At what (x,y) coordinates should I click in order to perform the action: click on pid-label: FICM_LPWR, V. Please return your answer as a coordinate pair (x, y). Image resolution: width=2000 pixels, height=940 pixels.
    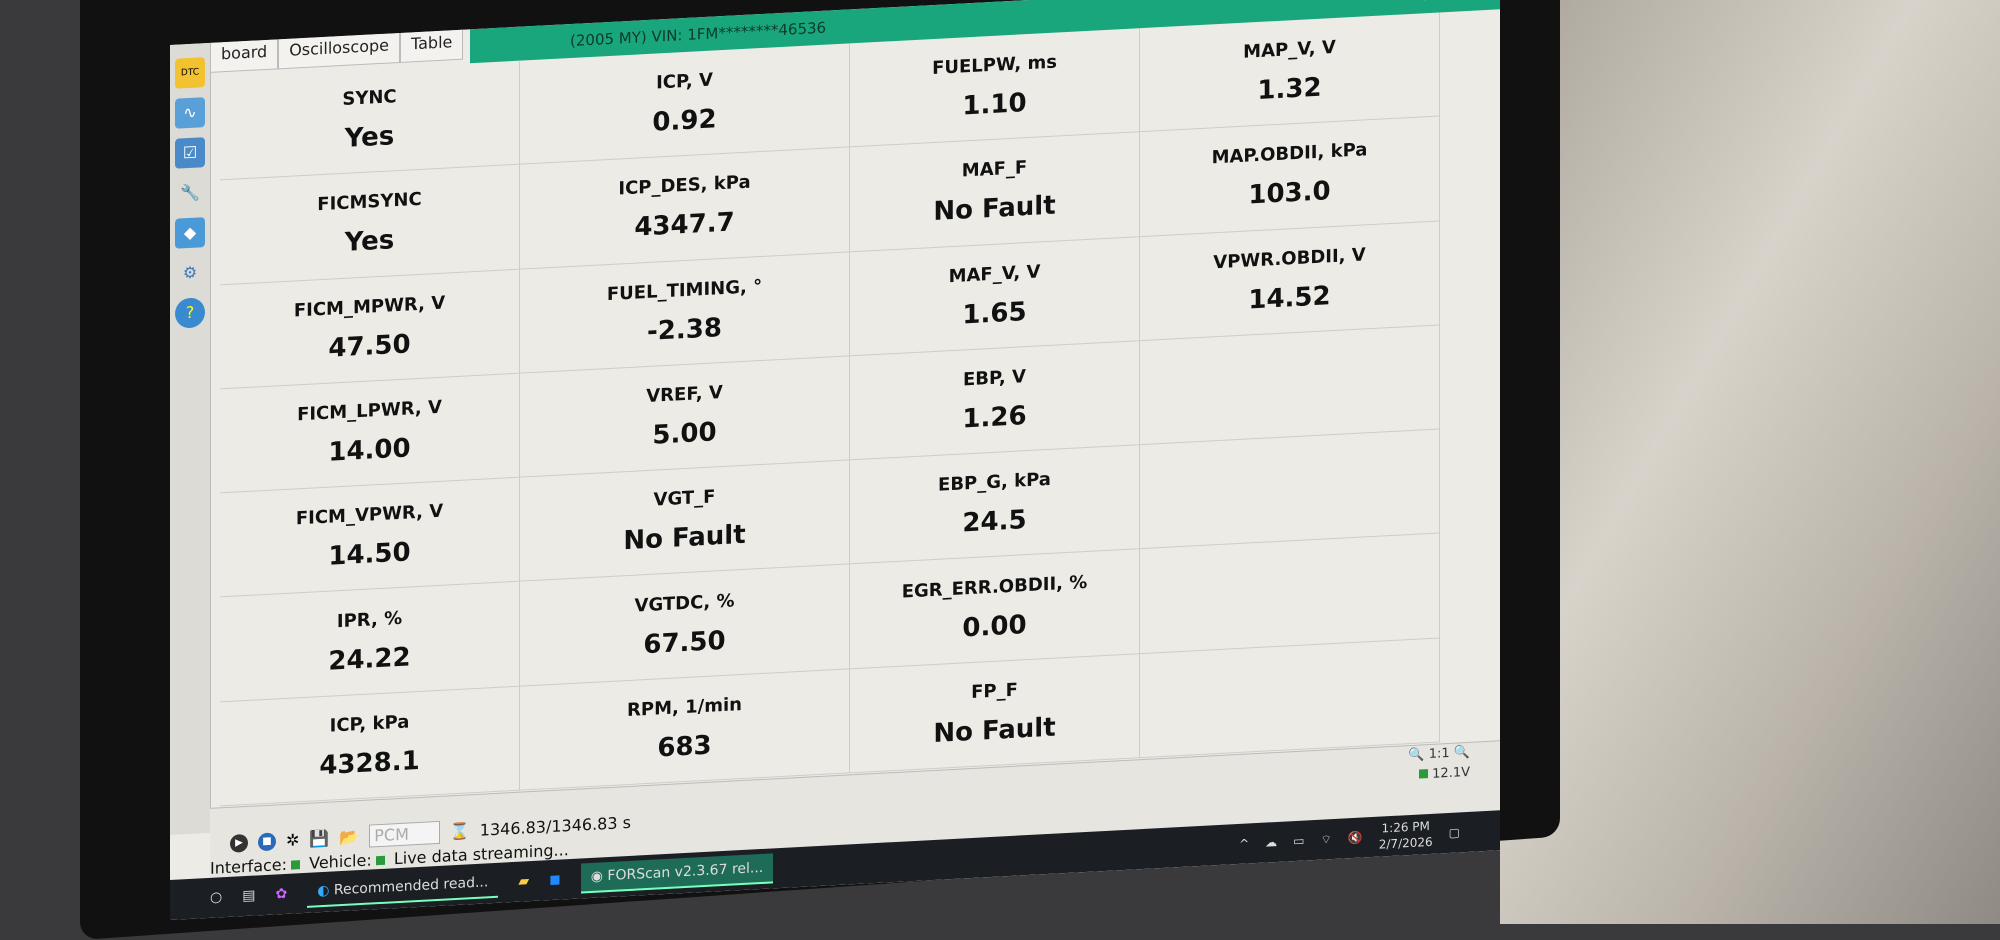
    Looking at the image, I should click on (369, 411).